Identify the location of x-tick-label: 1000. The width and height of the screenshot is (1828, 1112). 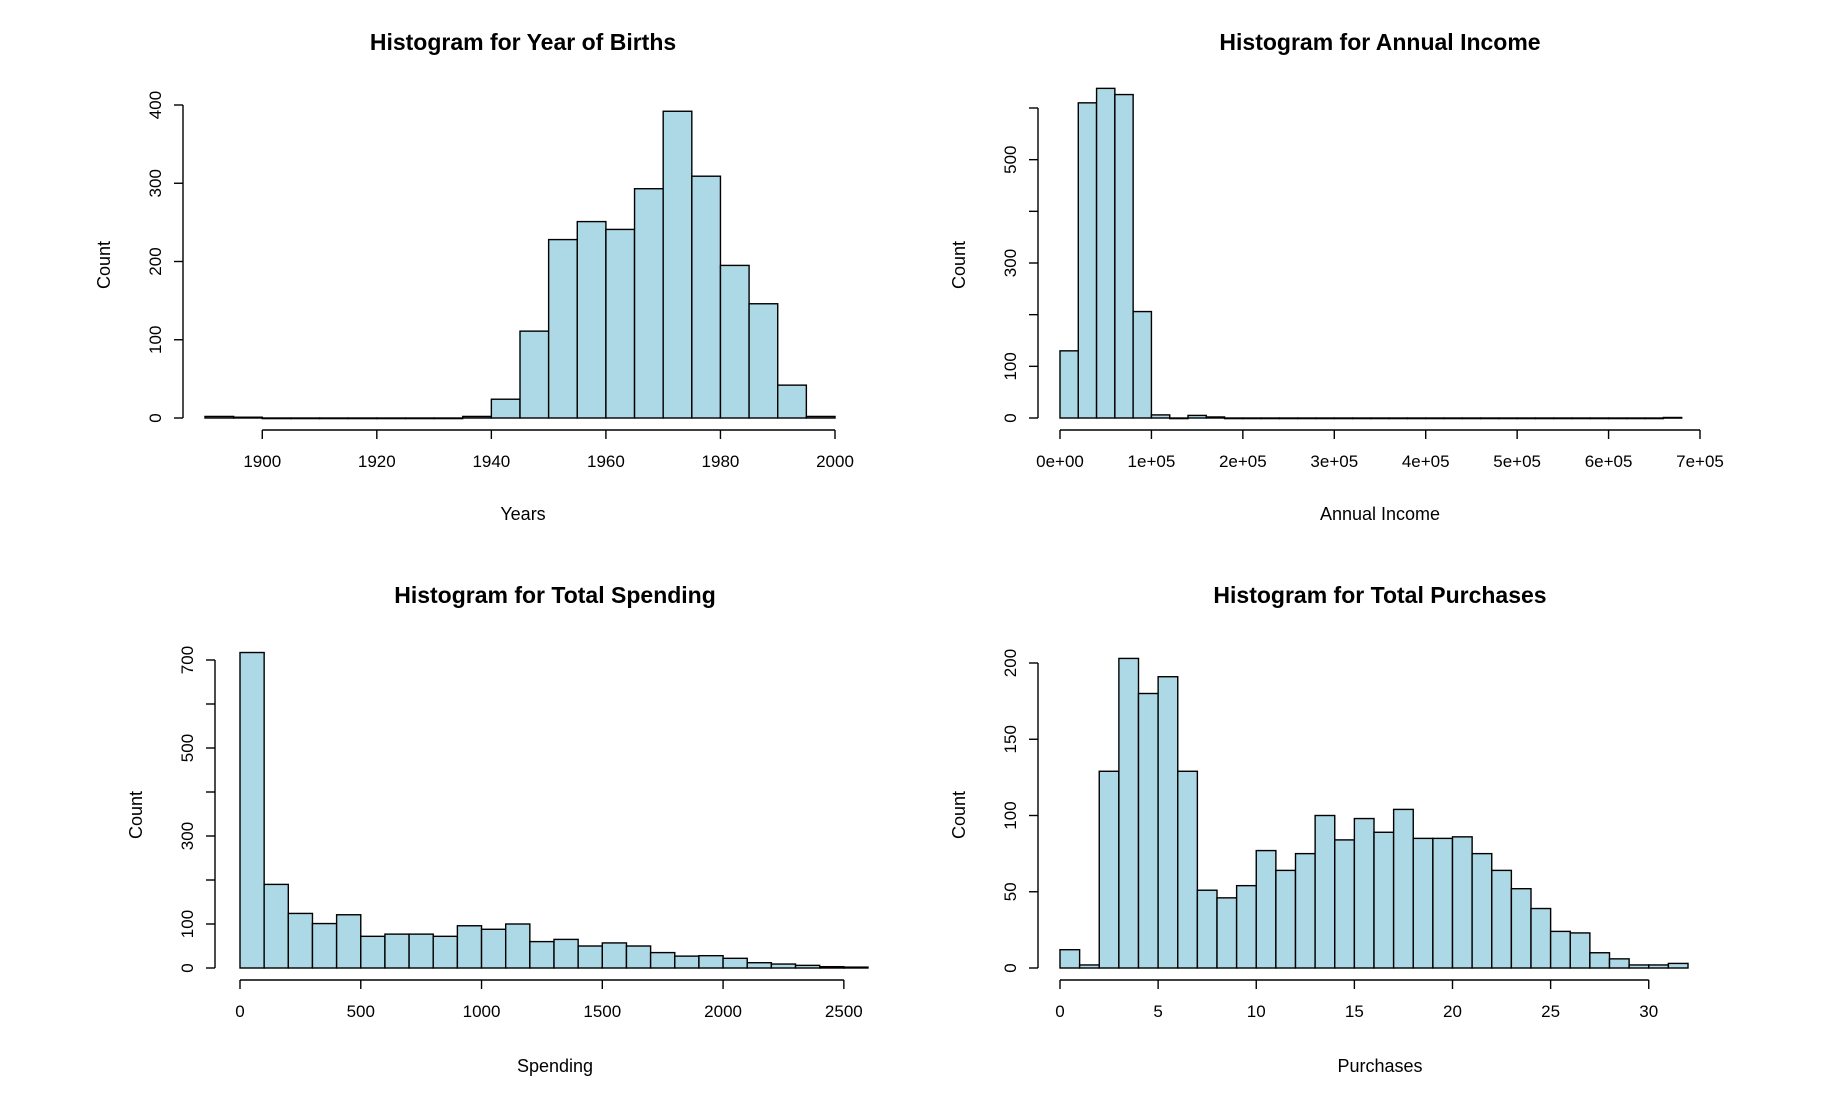
(482, 1011).